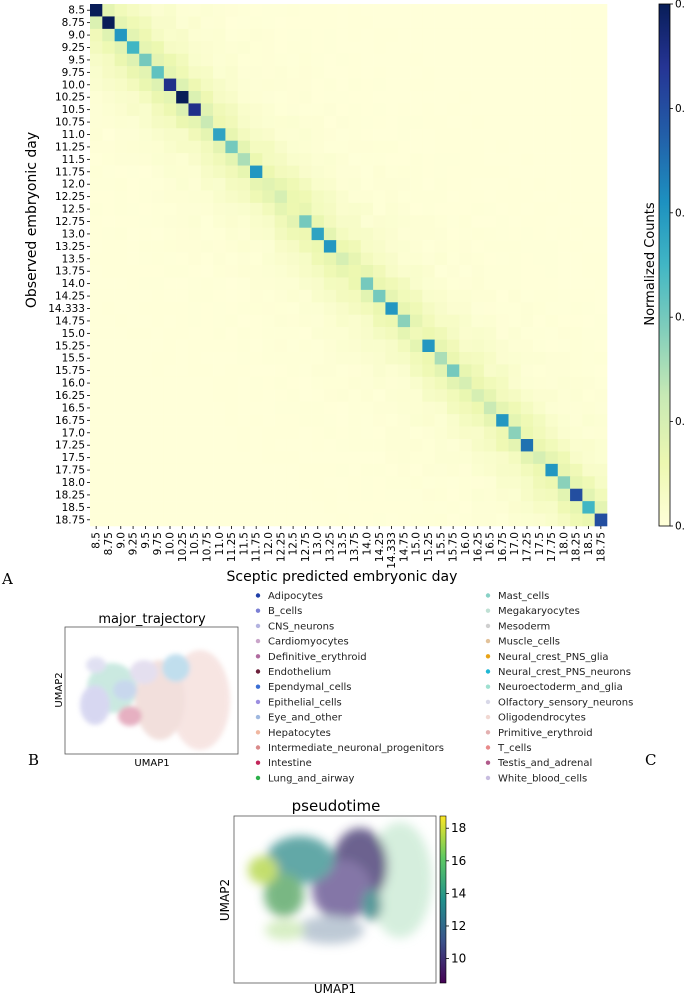 The image size is (685, 999). What do you see at coordinates (66, 309) in the screenshot?
I see `heatmap-y-tick-label: 14.333` at bounding box center [66, 309].